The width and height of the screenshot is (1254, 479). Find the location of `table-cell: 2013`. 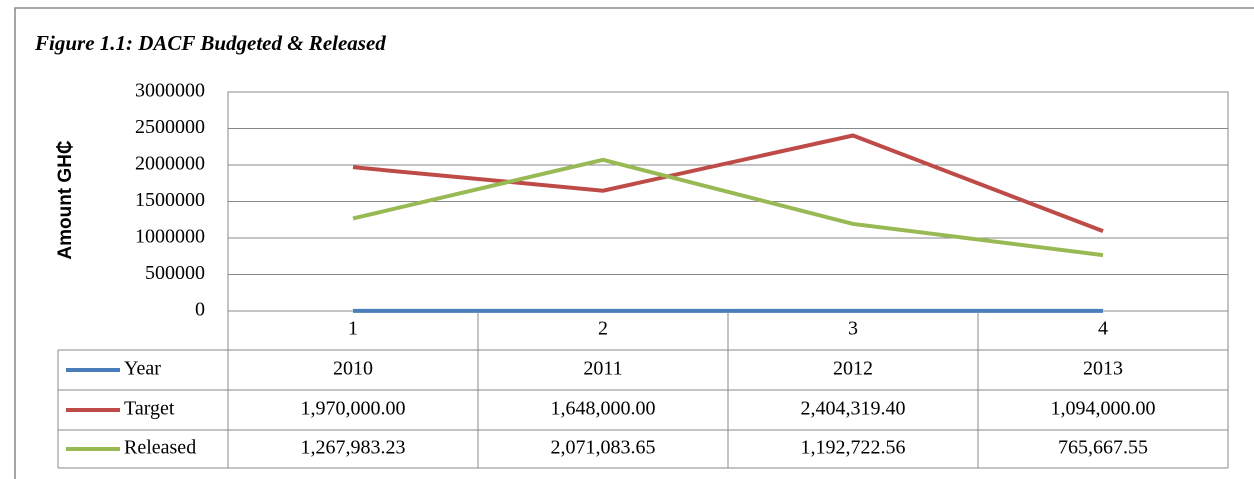

table-cell: 2013 is located at coordinates (1103, 369).